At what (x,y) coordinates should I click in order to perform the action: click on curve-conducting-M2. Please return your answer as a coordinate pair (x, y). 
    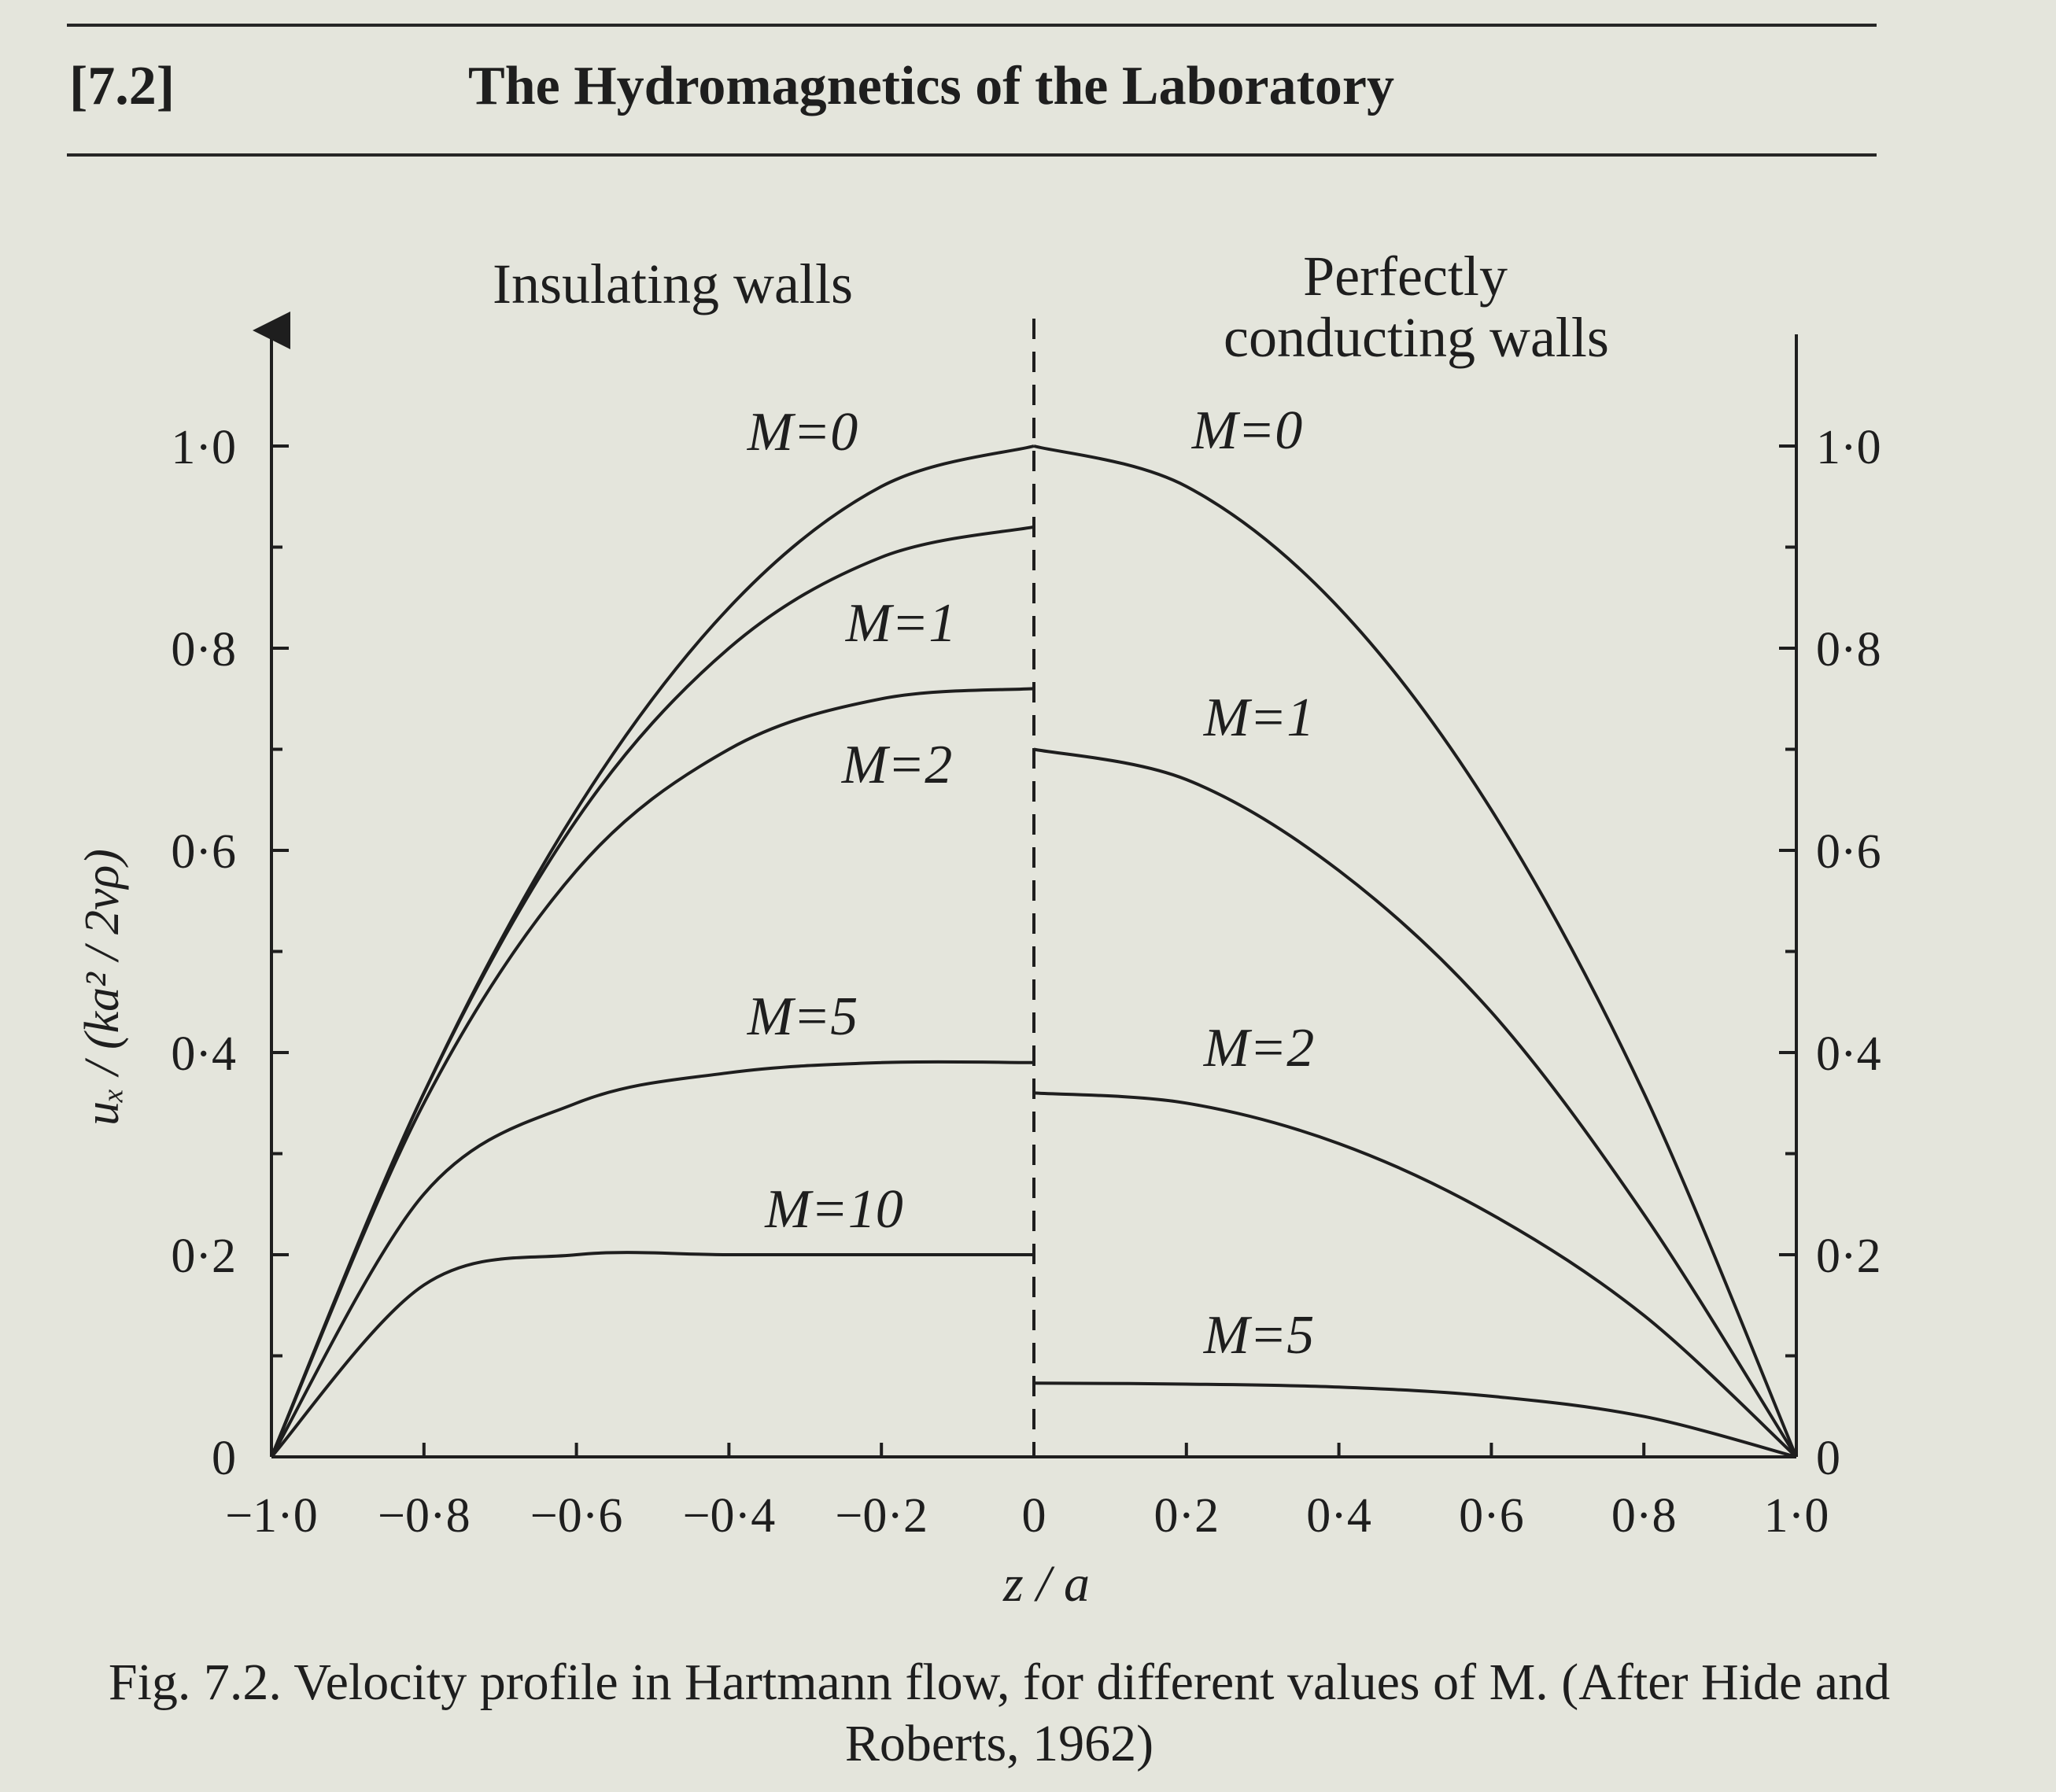
    Looking at the image, I should click on (1415, 1275).